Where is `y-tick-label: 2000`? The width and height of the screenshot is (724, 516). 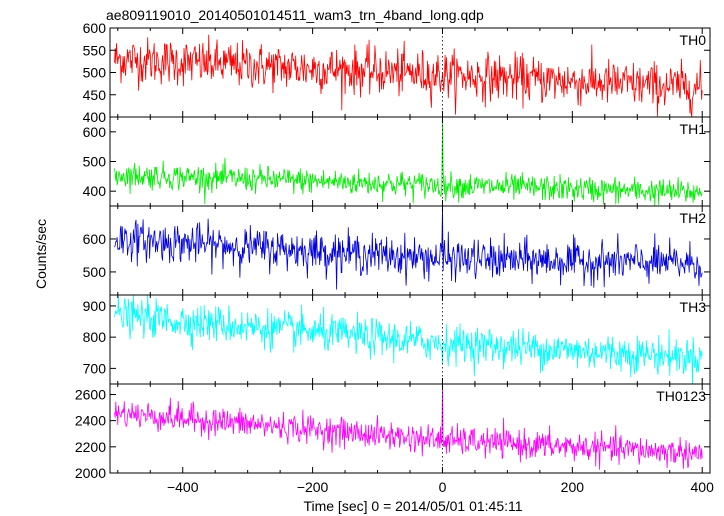 y-tick-label: 2000 is located at coordinates (90, 473).